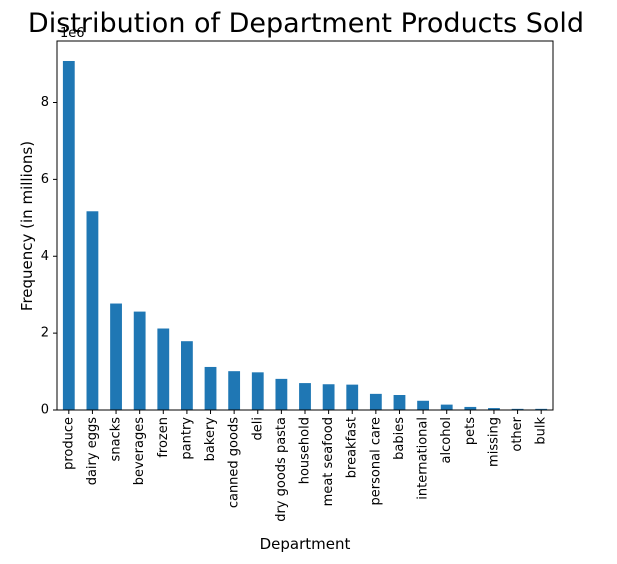  I want to click on bar-bulk, so click(541, 409).